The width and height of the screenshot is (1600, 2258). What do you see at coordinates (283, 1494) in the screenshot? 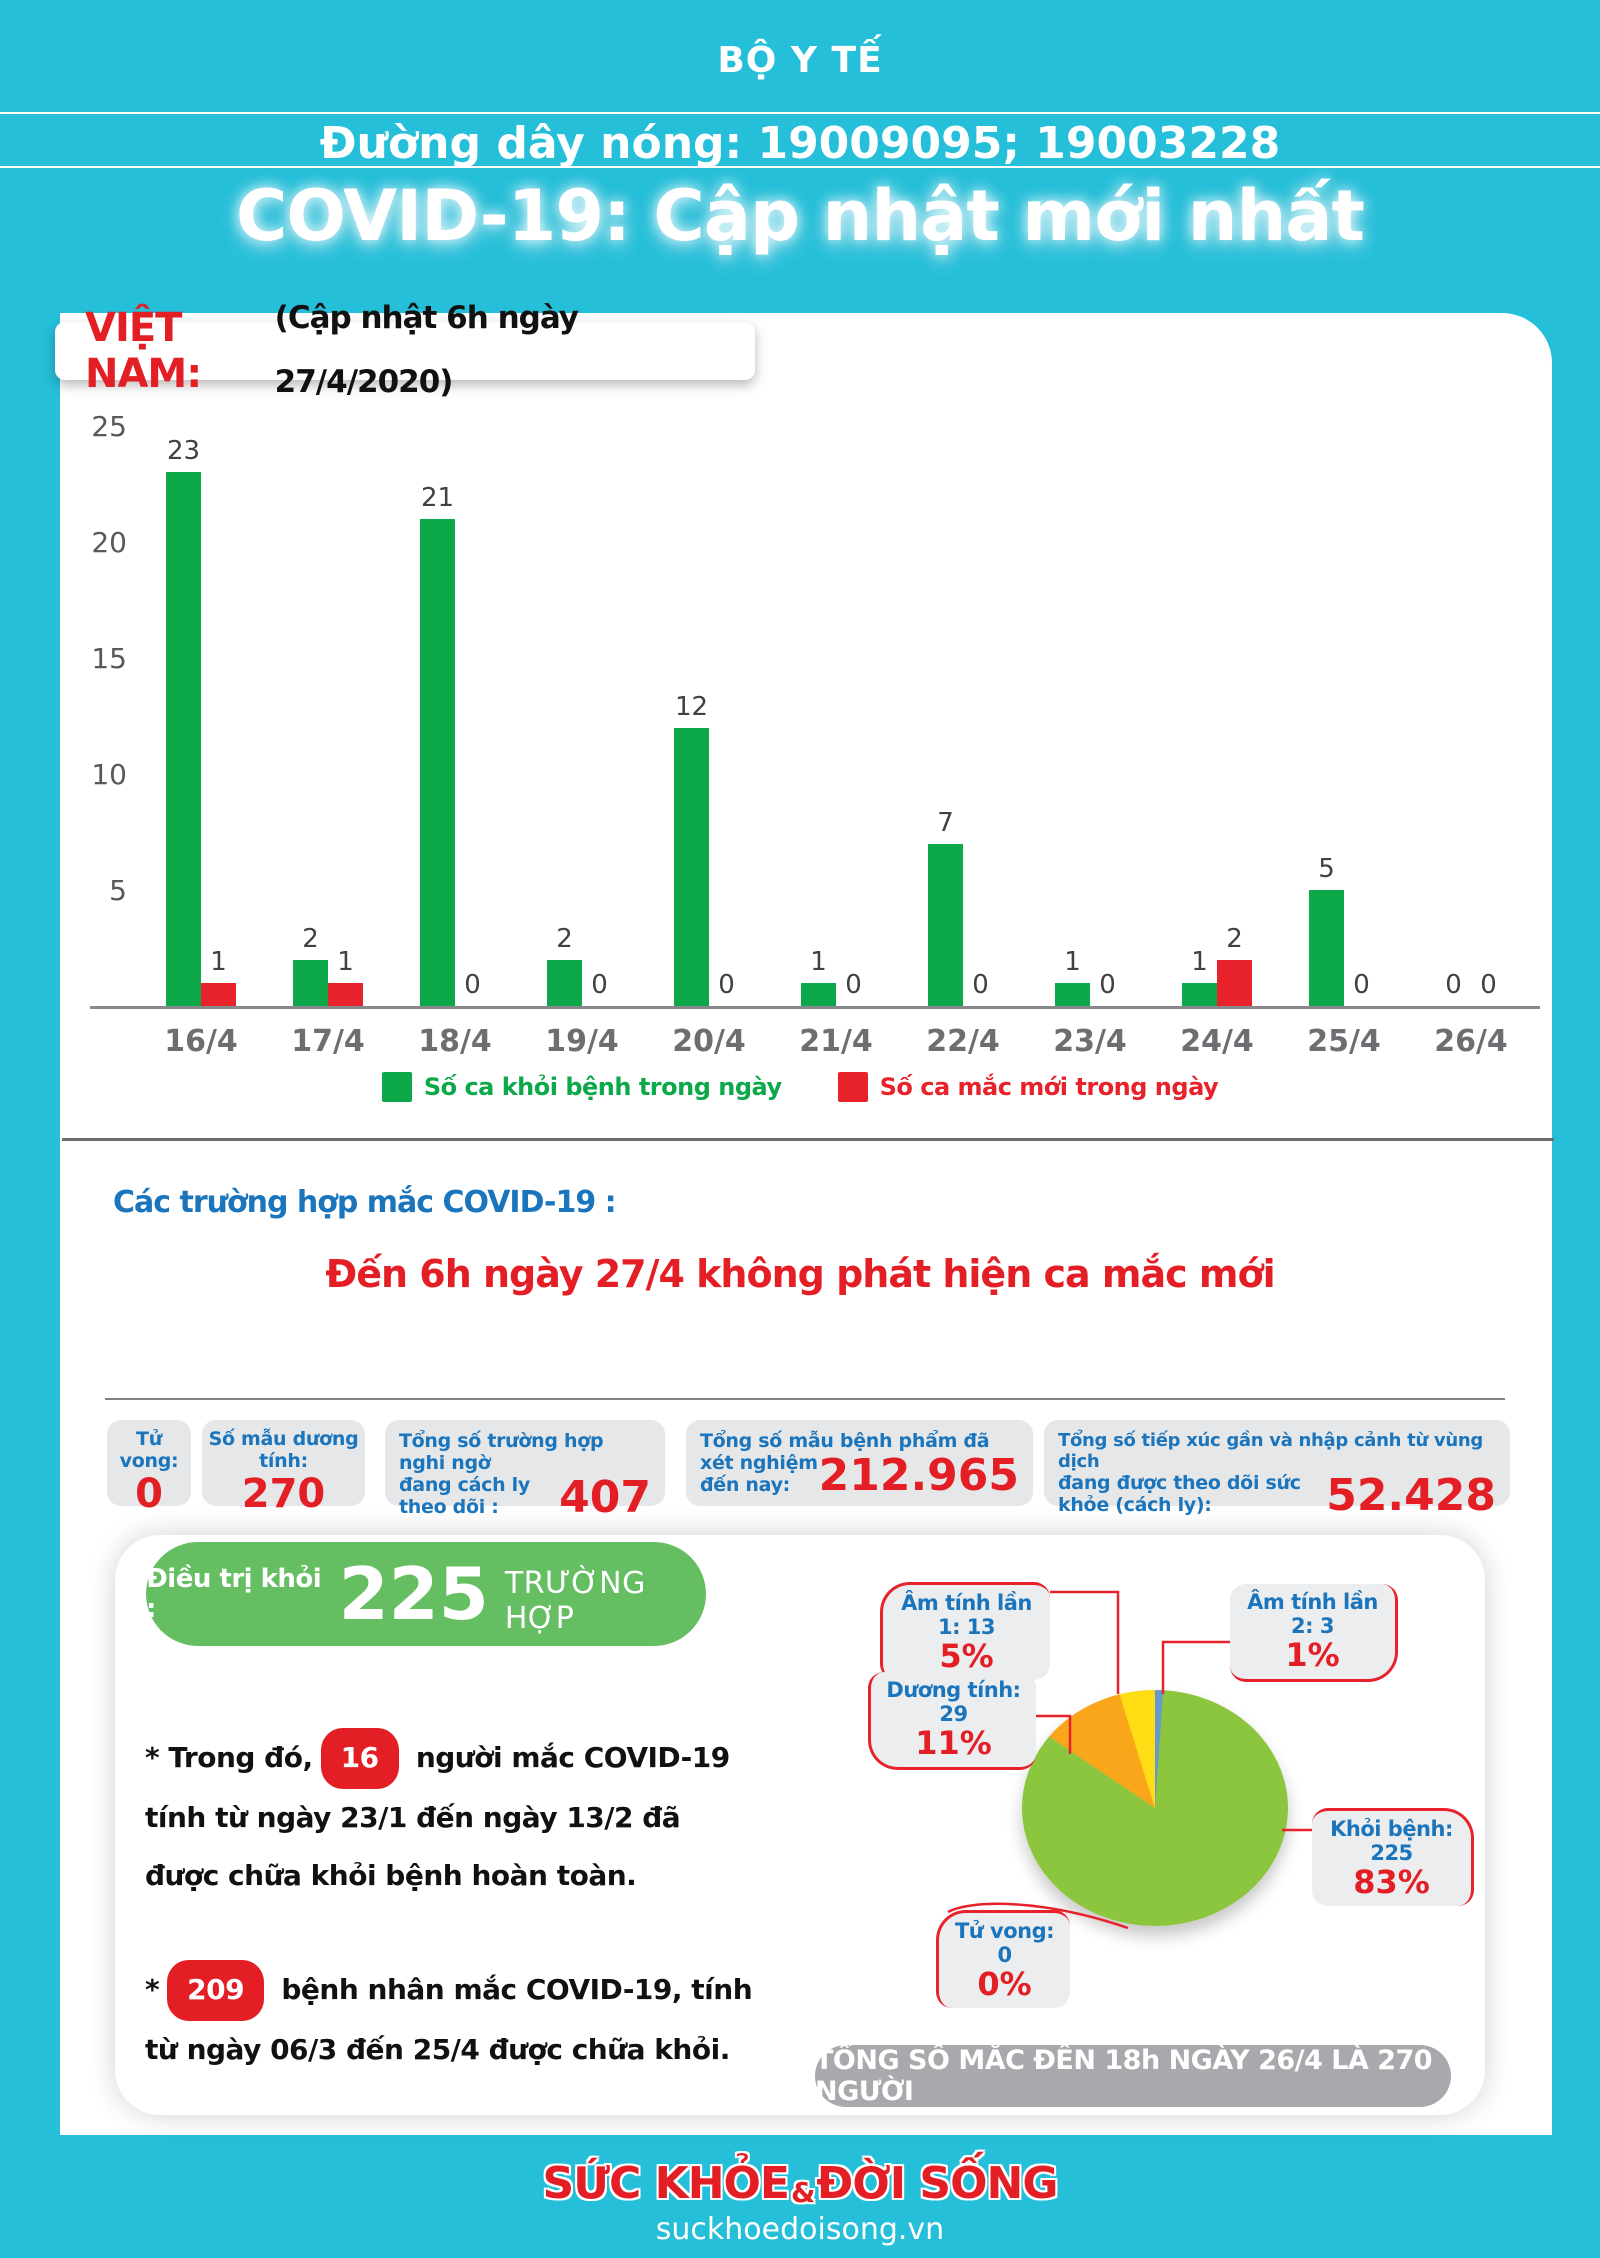
I see `stat-positive-value: 270` at bounding box center [283, 1494].